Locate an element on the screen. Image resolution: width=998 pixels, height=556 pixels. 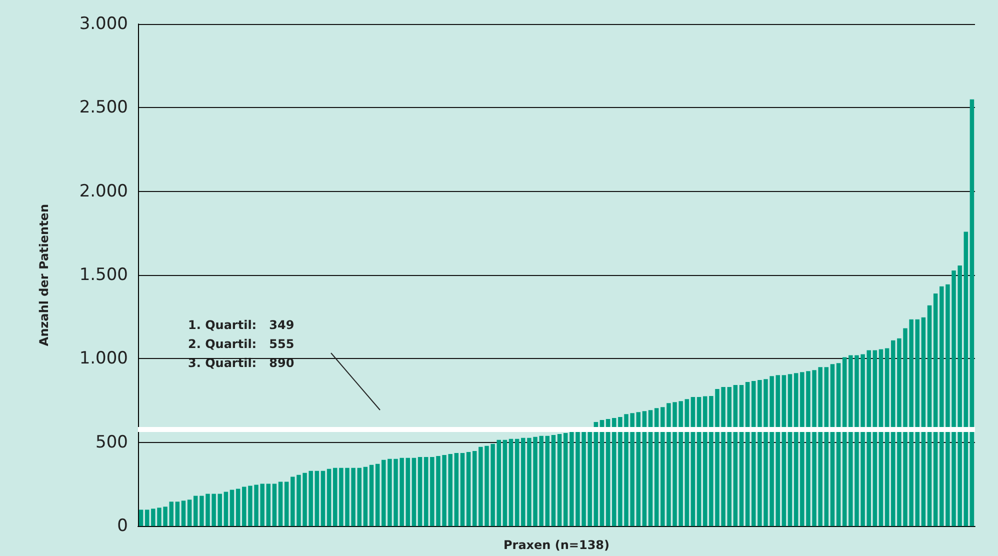
y-tick-label: 3.000 is located at coordinates (103, 24).